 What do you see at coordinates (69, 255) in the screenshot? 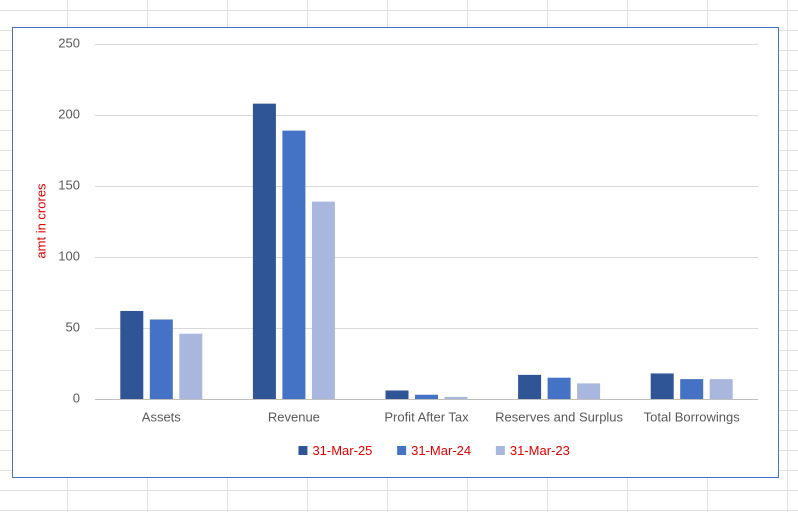
I see `y-tick-label: 100` at bounding box center [69, 255].